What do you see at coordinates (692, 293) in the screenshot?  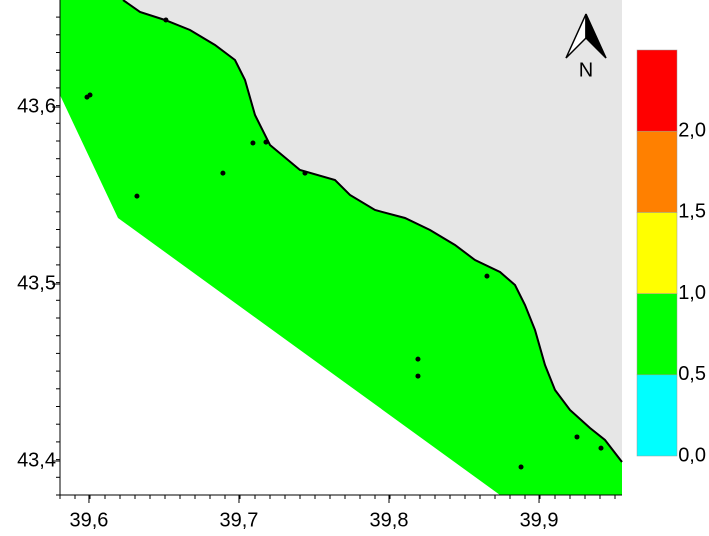 I see `colorbar-label: 1,0` at bounding box center [692, 293].